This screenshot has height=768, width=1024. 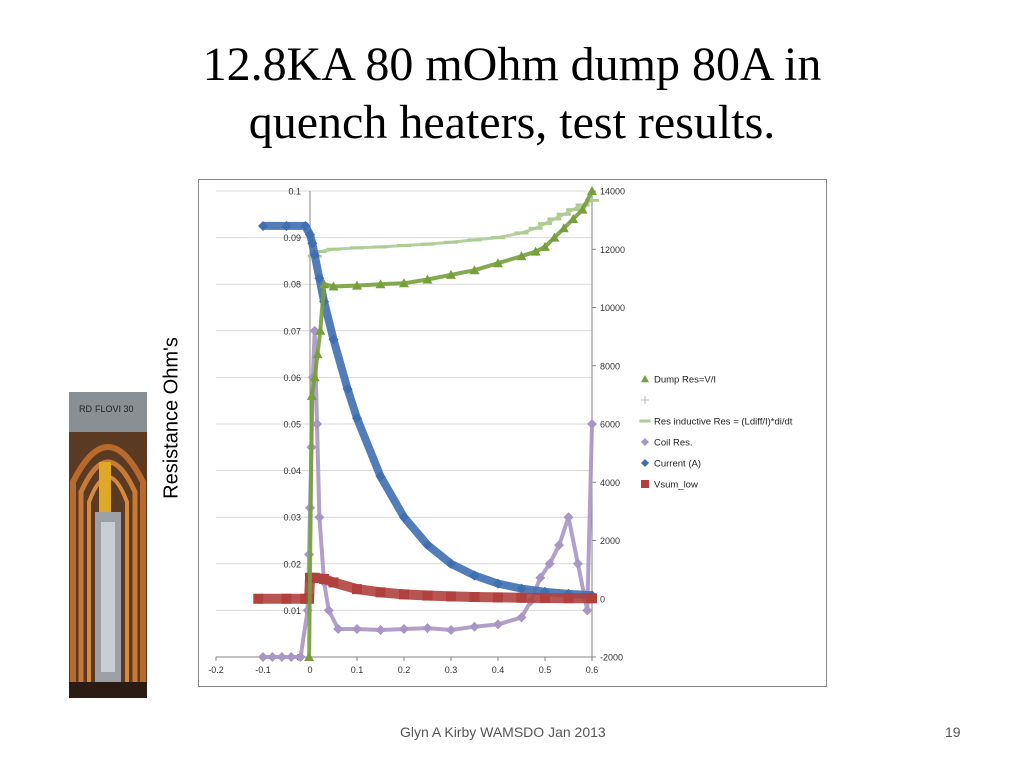 I want to click on x-tick-label: 0, so click(x=309, y=670).